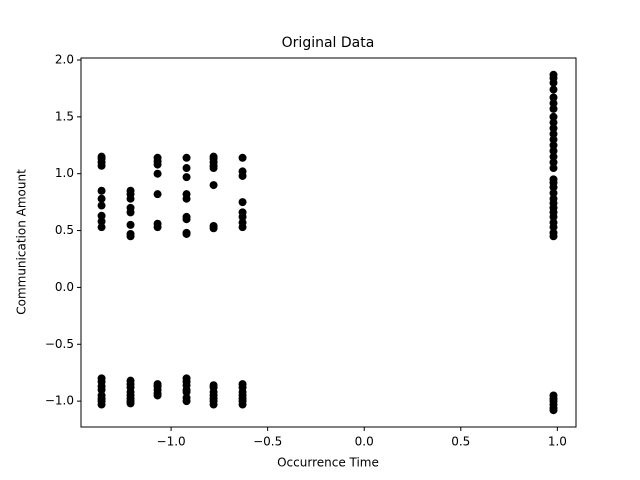 The image size is (640, 480). What do you see at coordinates (64, 173) in the screenshot?
I see `y-tick-label: 1.0` at bounding box center [64, 173].